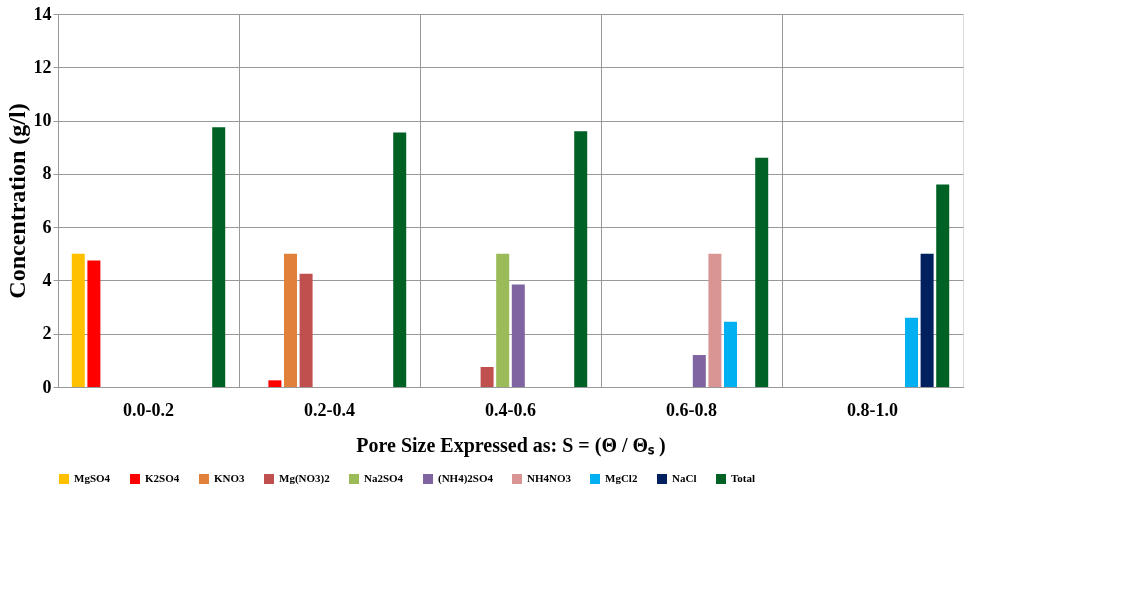 The width and height of the screenshot is (1146, 592). Describe the element at coordinates (743, 478) in the screenshot. I see `legend-label: Total` at that location.